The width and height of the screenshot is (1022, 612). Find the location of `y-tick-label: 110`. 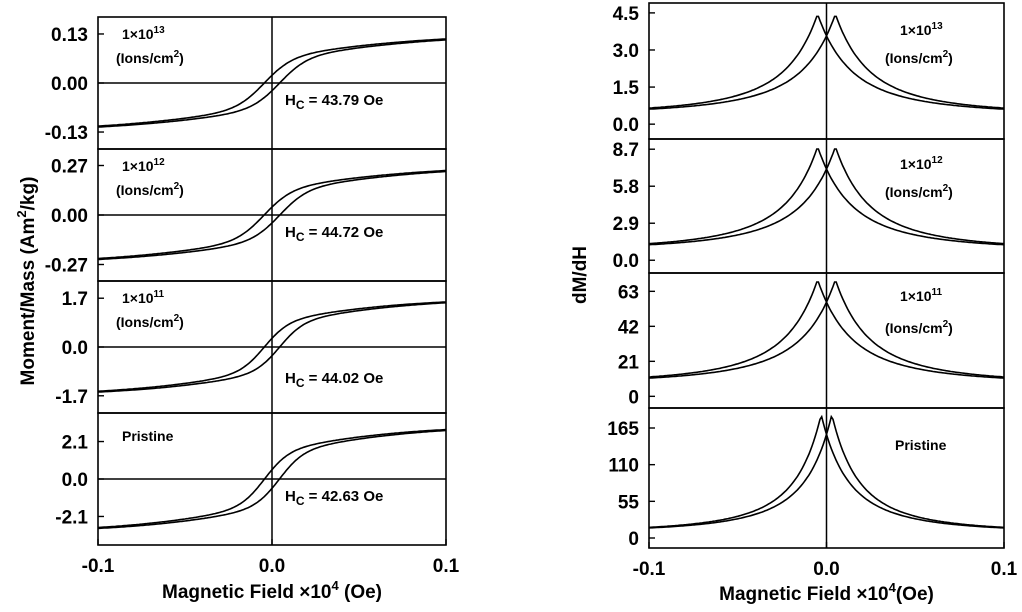

y-tick-label: 110 is located at coordinates (623, 466).